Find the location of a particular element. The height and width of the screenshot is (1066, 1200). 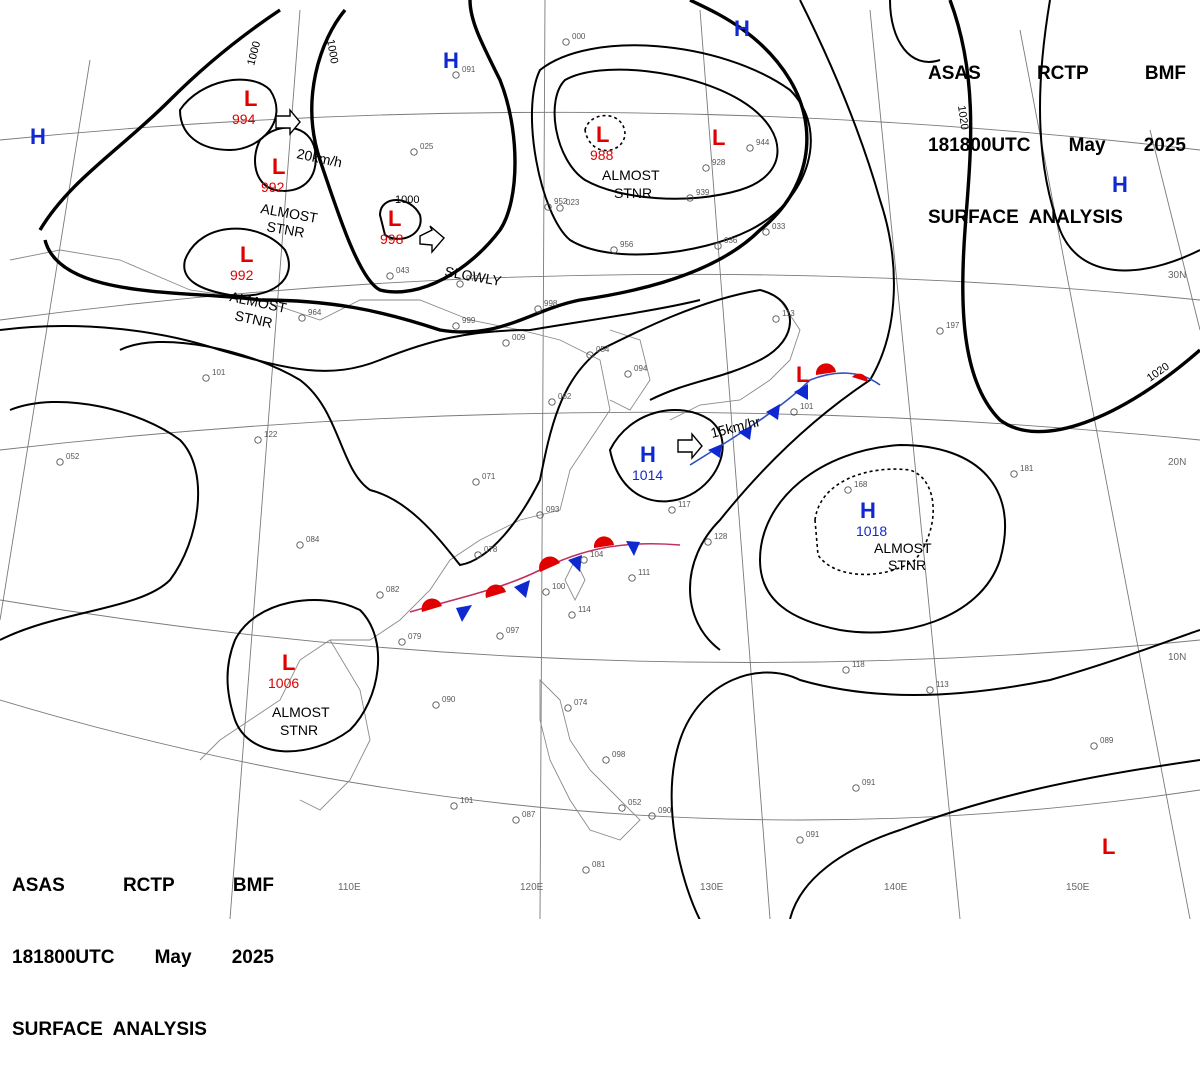

station-pressure-label: 118 is located at coordinates (858, 664).